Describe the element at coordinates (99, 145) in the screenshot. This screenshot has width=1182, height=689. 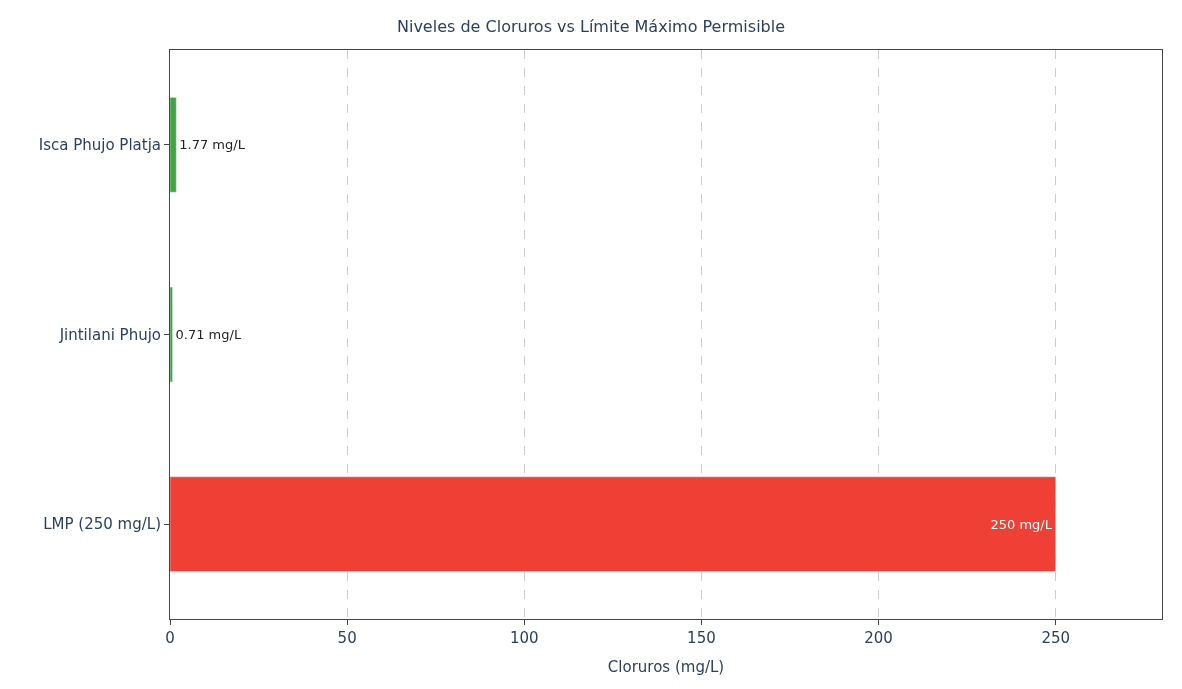
I see `y-tick-label: Isca Phujo Platja` at that location.